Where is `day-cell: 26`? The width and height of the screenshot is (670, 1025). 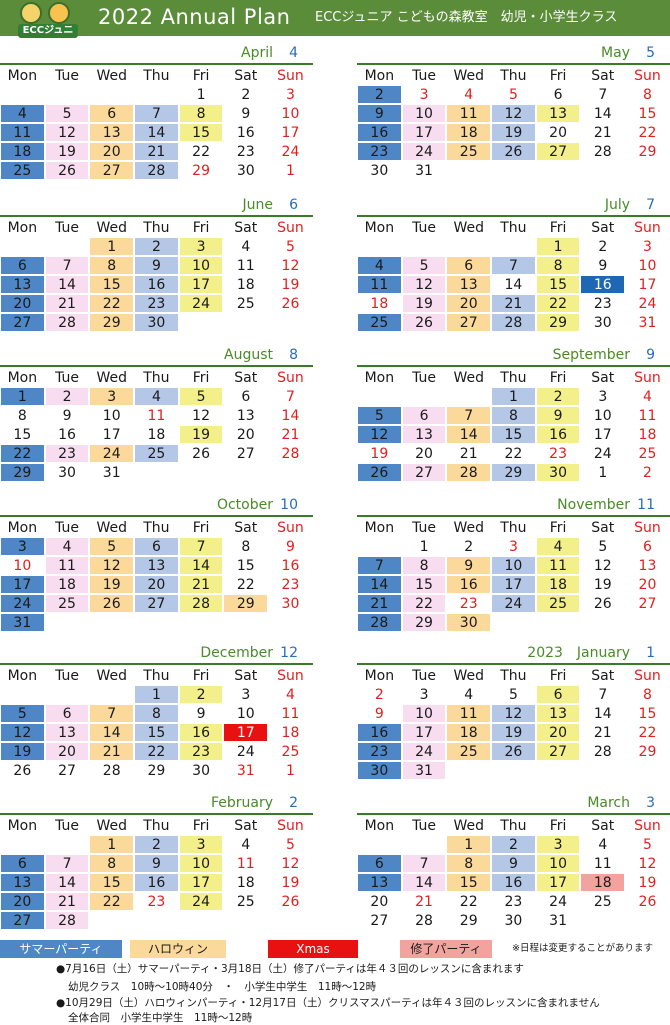 day-cell: 26 is located at coordinates (647, 901).